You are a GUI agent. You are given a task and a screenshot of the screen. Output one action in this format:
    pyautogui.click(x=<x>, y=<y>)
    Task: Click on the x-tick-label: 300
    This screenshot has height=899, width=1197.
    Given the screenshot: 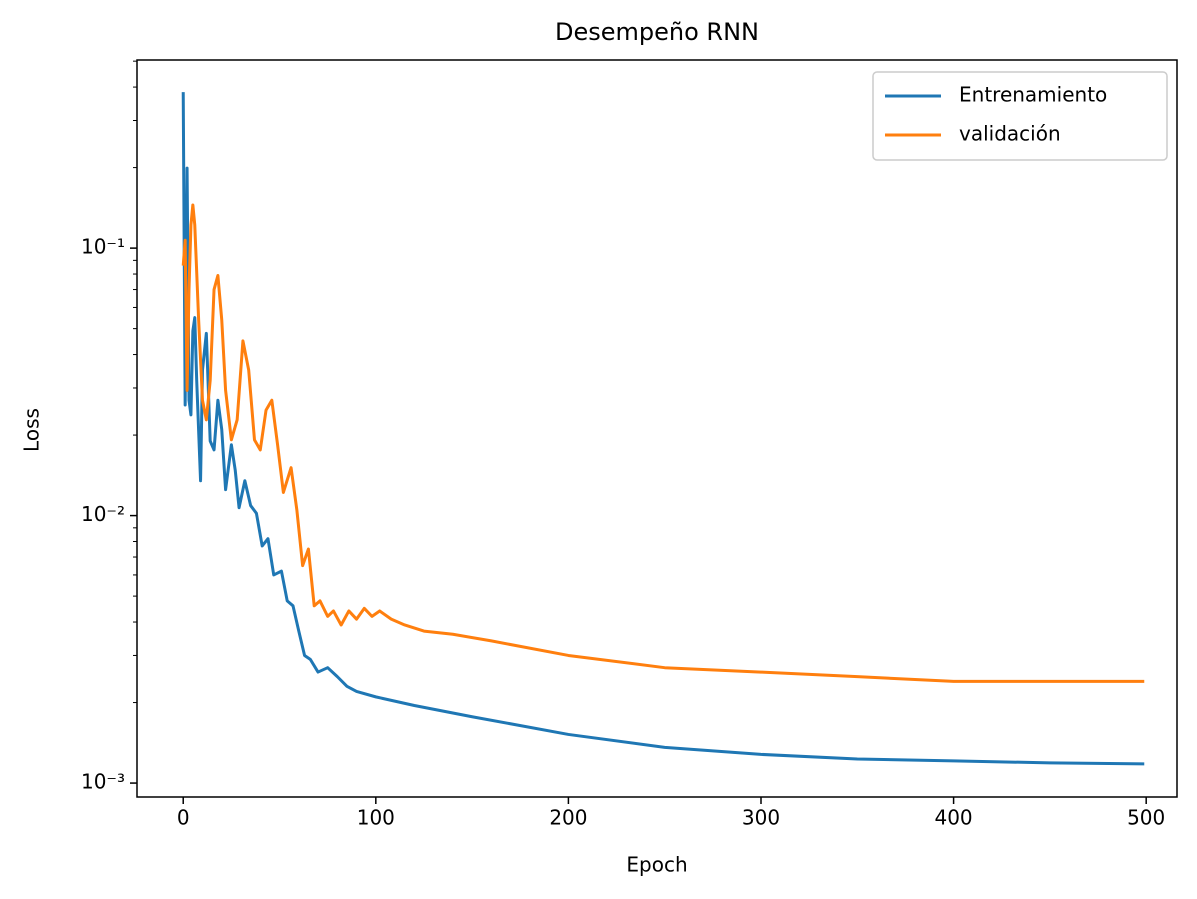 What is the action you would take?
    pyautogui.click(x=761, y=818)
    